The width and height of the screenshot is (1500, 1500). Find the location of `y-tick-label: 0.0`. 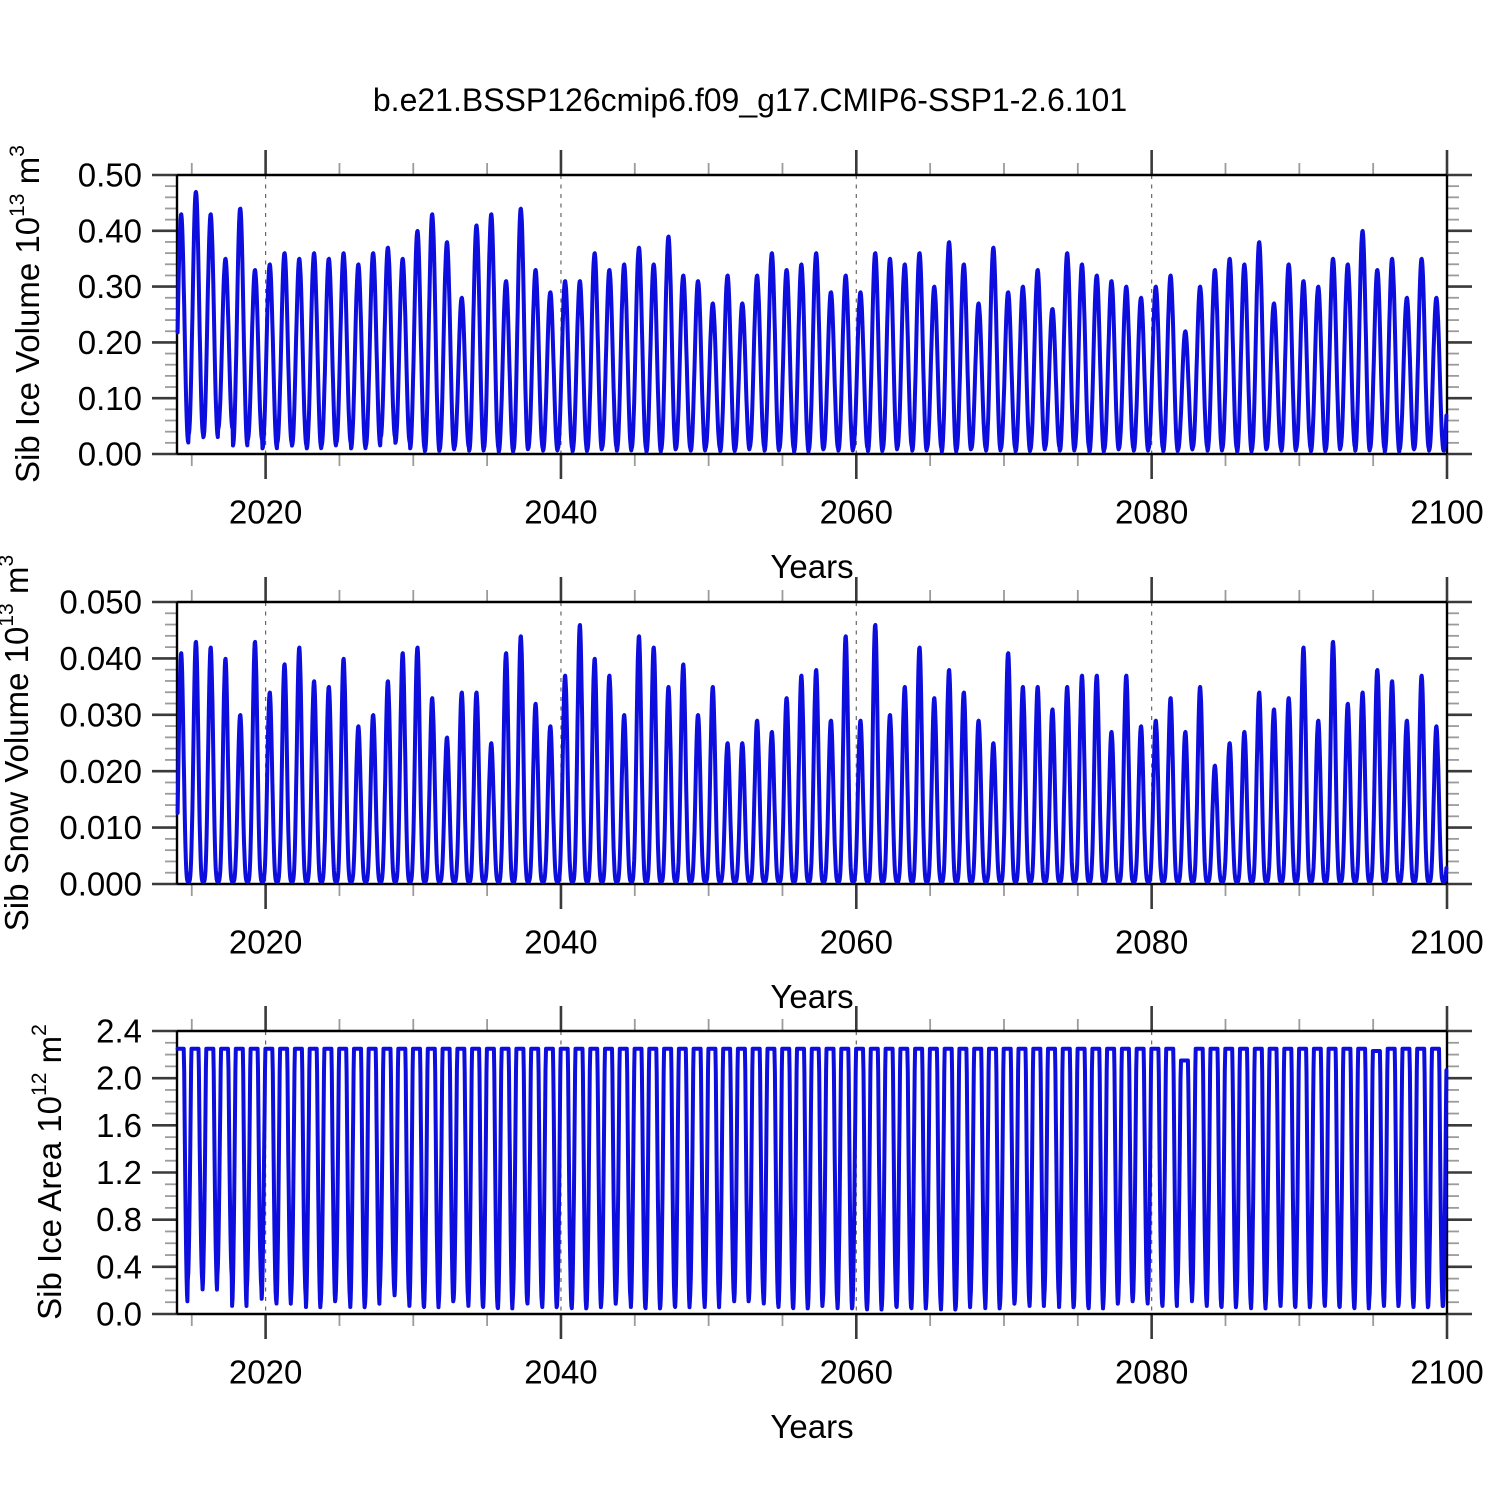

y-tick-label: 0.0 is located at coordinates (119, 1314).